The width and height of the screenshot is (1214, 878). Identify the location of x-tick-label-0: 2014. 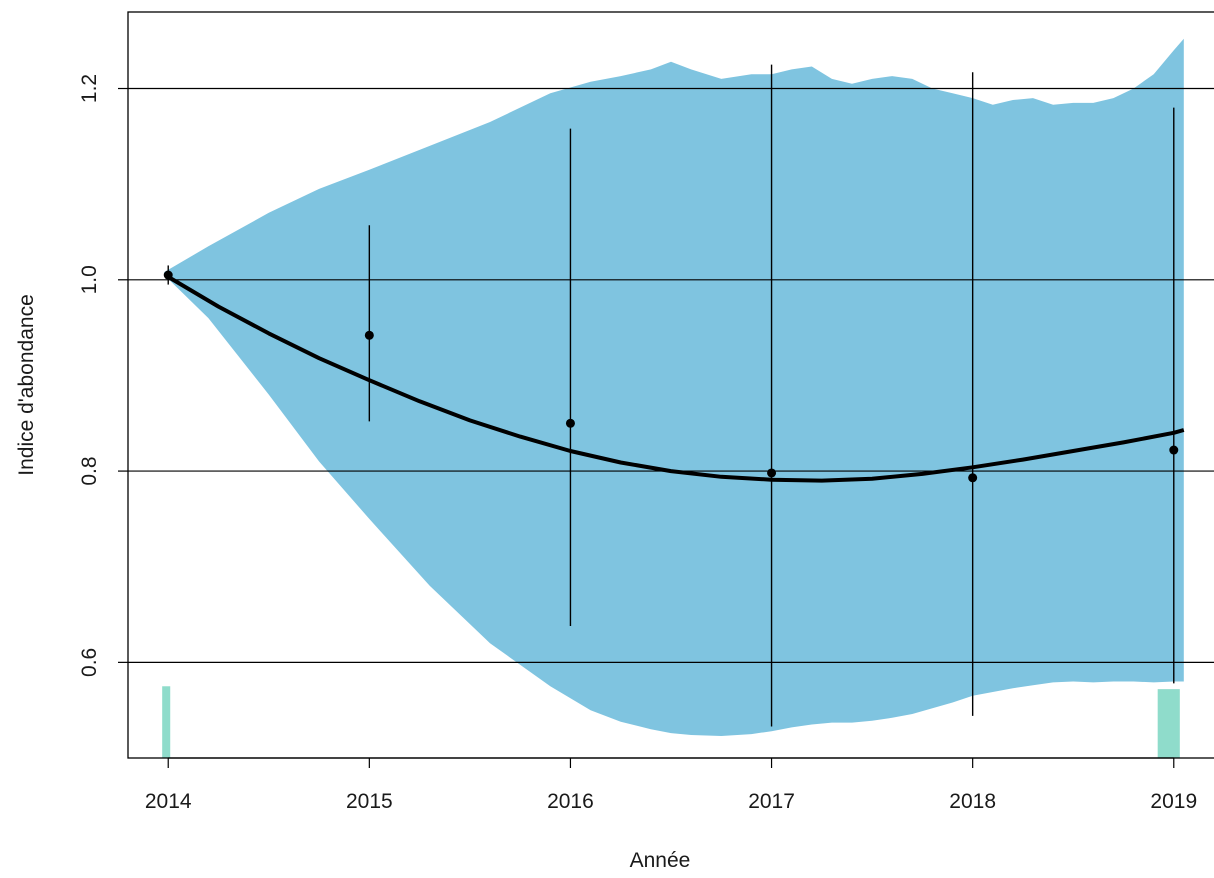
(168, 801).